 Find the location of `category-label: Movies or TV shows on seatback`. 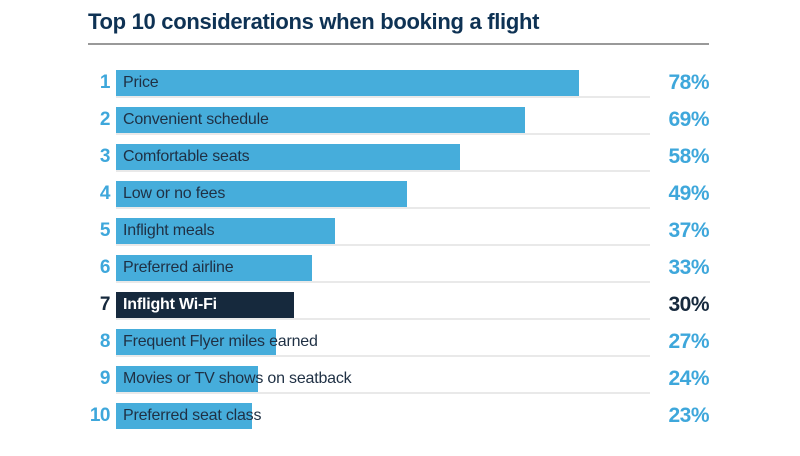

category-label: Movies or TV shows on seatback is located at coordinates (237, 378).